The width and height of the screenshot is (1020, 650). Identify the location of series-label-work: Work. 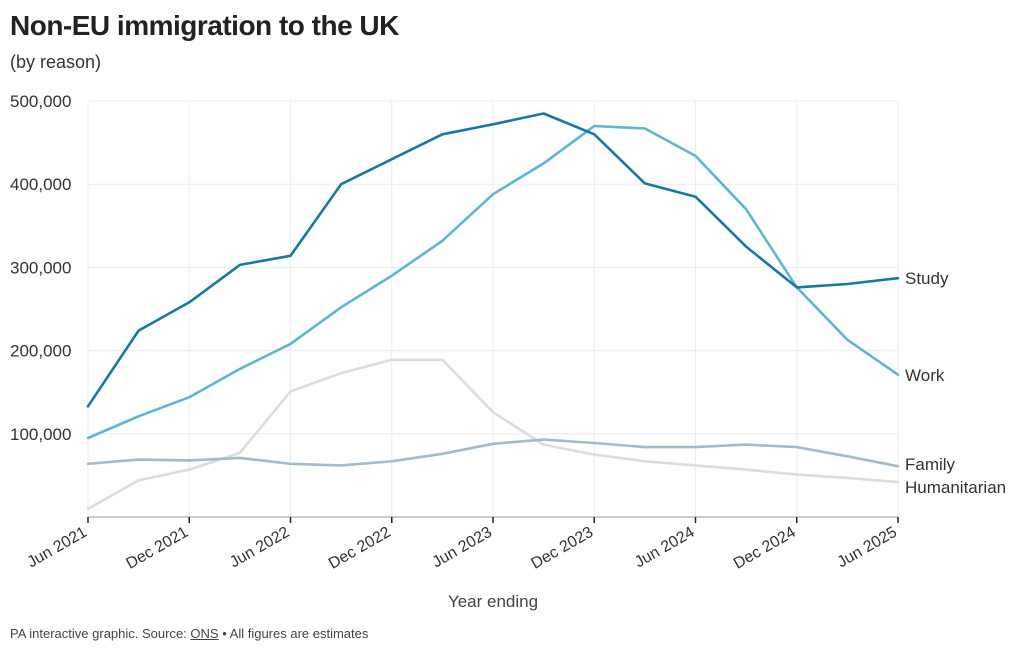
(925, 375).